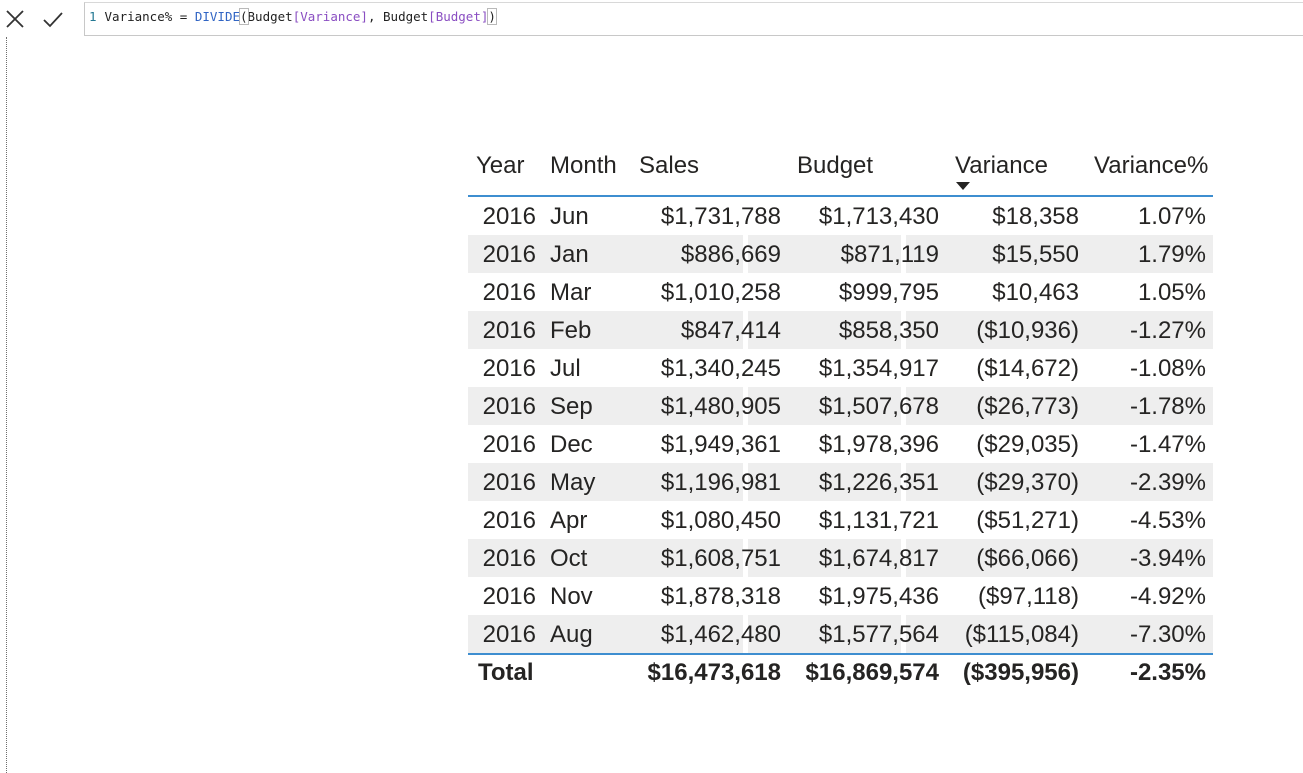  What do you see at coordinates (1028, 596) in the screenshot?
I see `cell-variance: ($97,118)` at bounding box center [1028, 596].